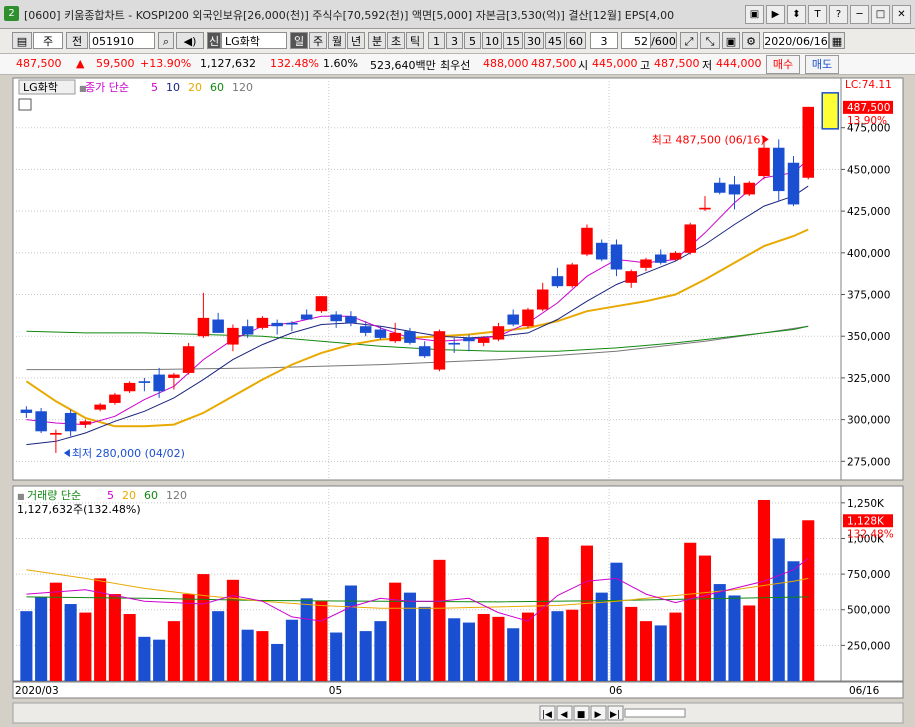 This screenshot has width=915, height=727. What do you see at coordinates (21, 496) in the screenshot?
I see `legend-marker-icon: ■` at bounding box center [21, 496].